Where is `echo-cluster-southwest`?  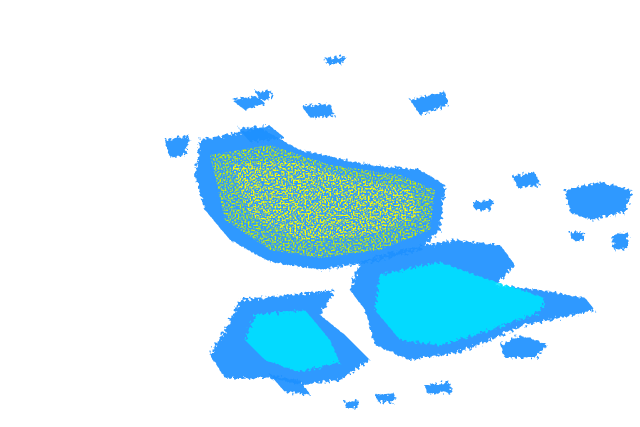
echo-cluster-southwest is located at coordinates (290, 337).